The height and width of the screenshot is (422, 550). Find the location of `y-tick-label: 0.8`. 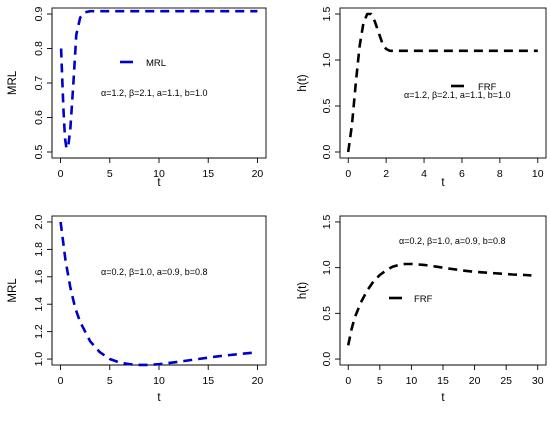

y-tick-label: 0.8 is located at coordinates (39, 48).